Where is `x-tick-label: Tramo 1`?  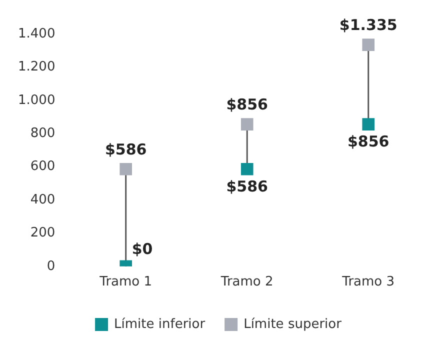
x-tick-label: Tramo 1 is located at coordinates (125, 282).